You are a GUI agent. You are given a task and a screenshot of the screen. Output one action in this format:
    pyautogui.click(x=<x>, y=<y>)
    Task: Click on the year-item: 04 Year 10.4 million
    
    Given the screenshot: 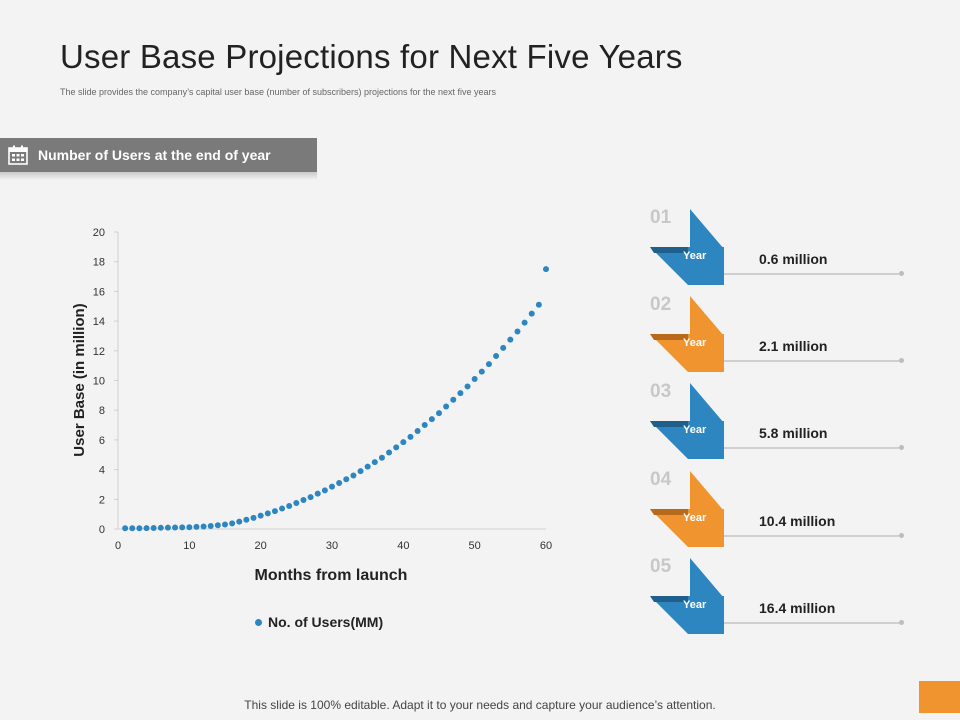 What is the action you would take?
    pyautogui.click(x=775, y=509)
    